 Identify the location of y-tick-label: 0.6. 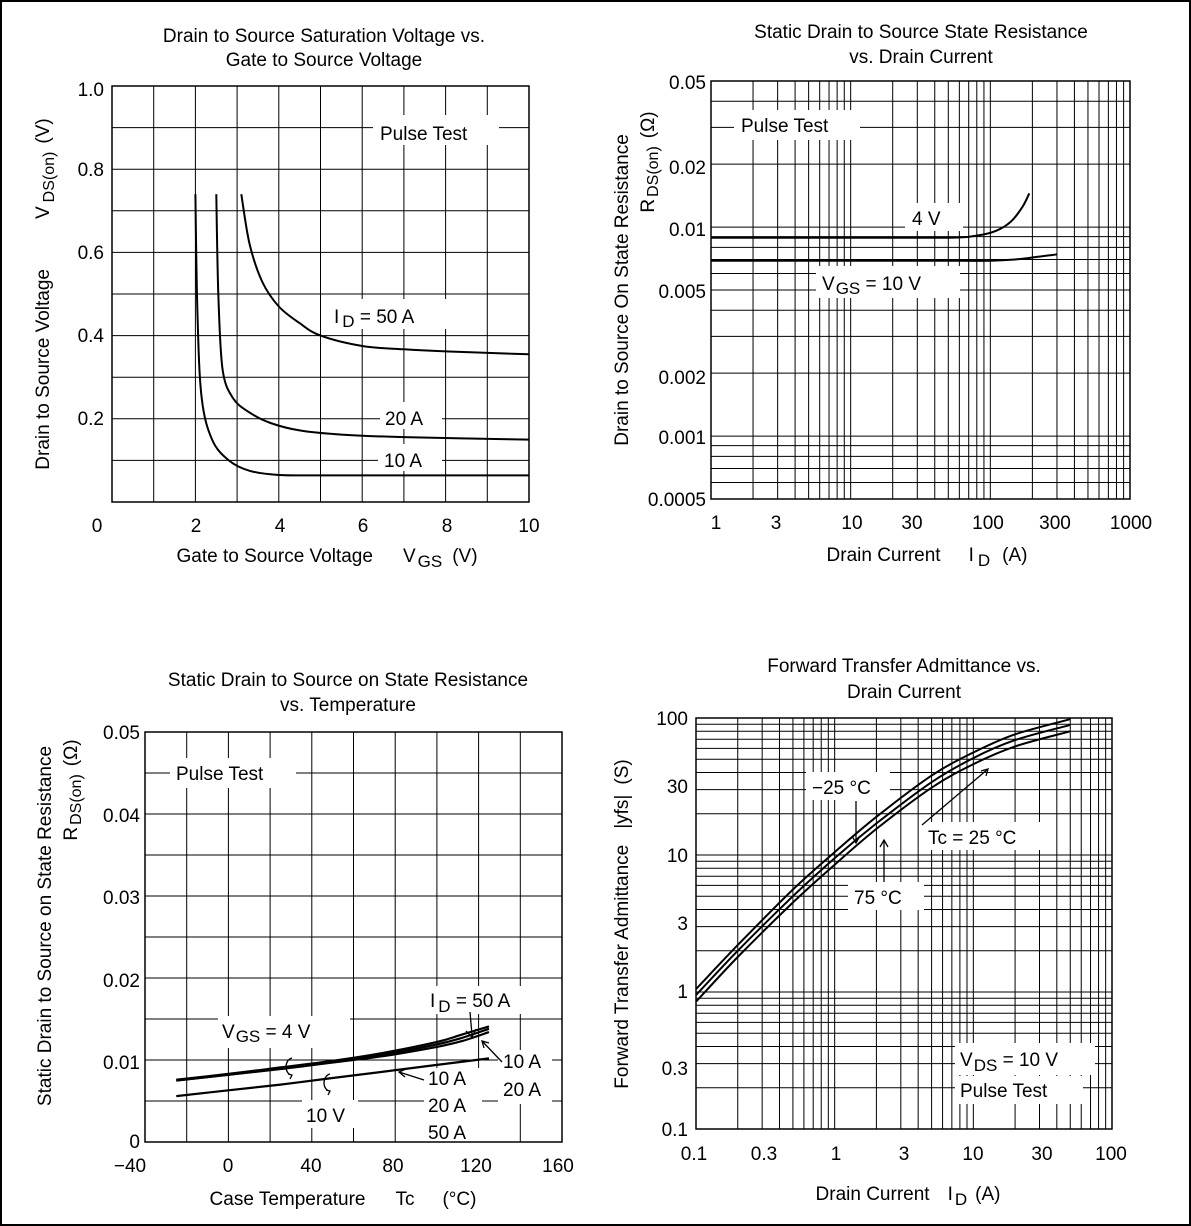
(91, 253).